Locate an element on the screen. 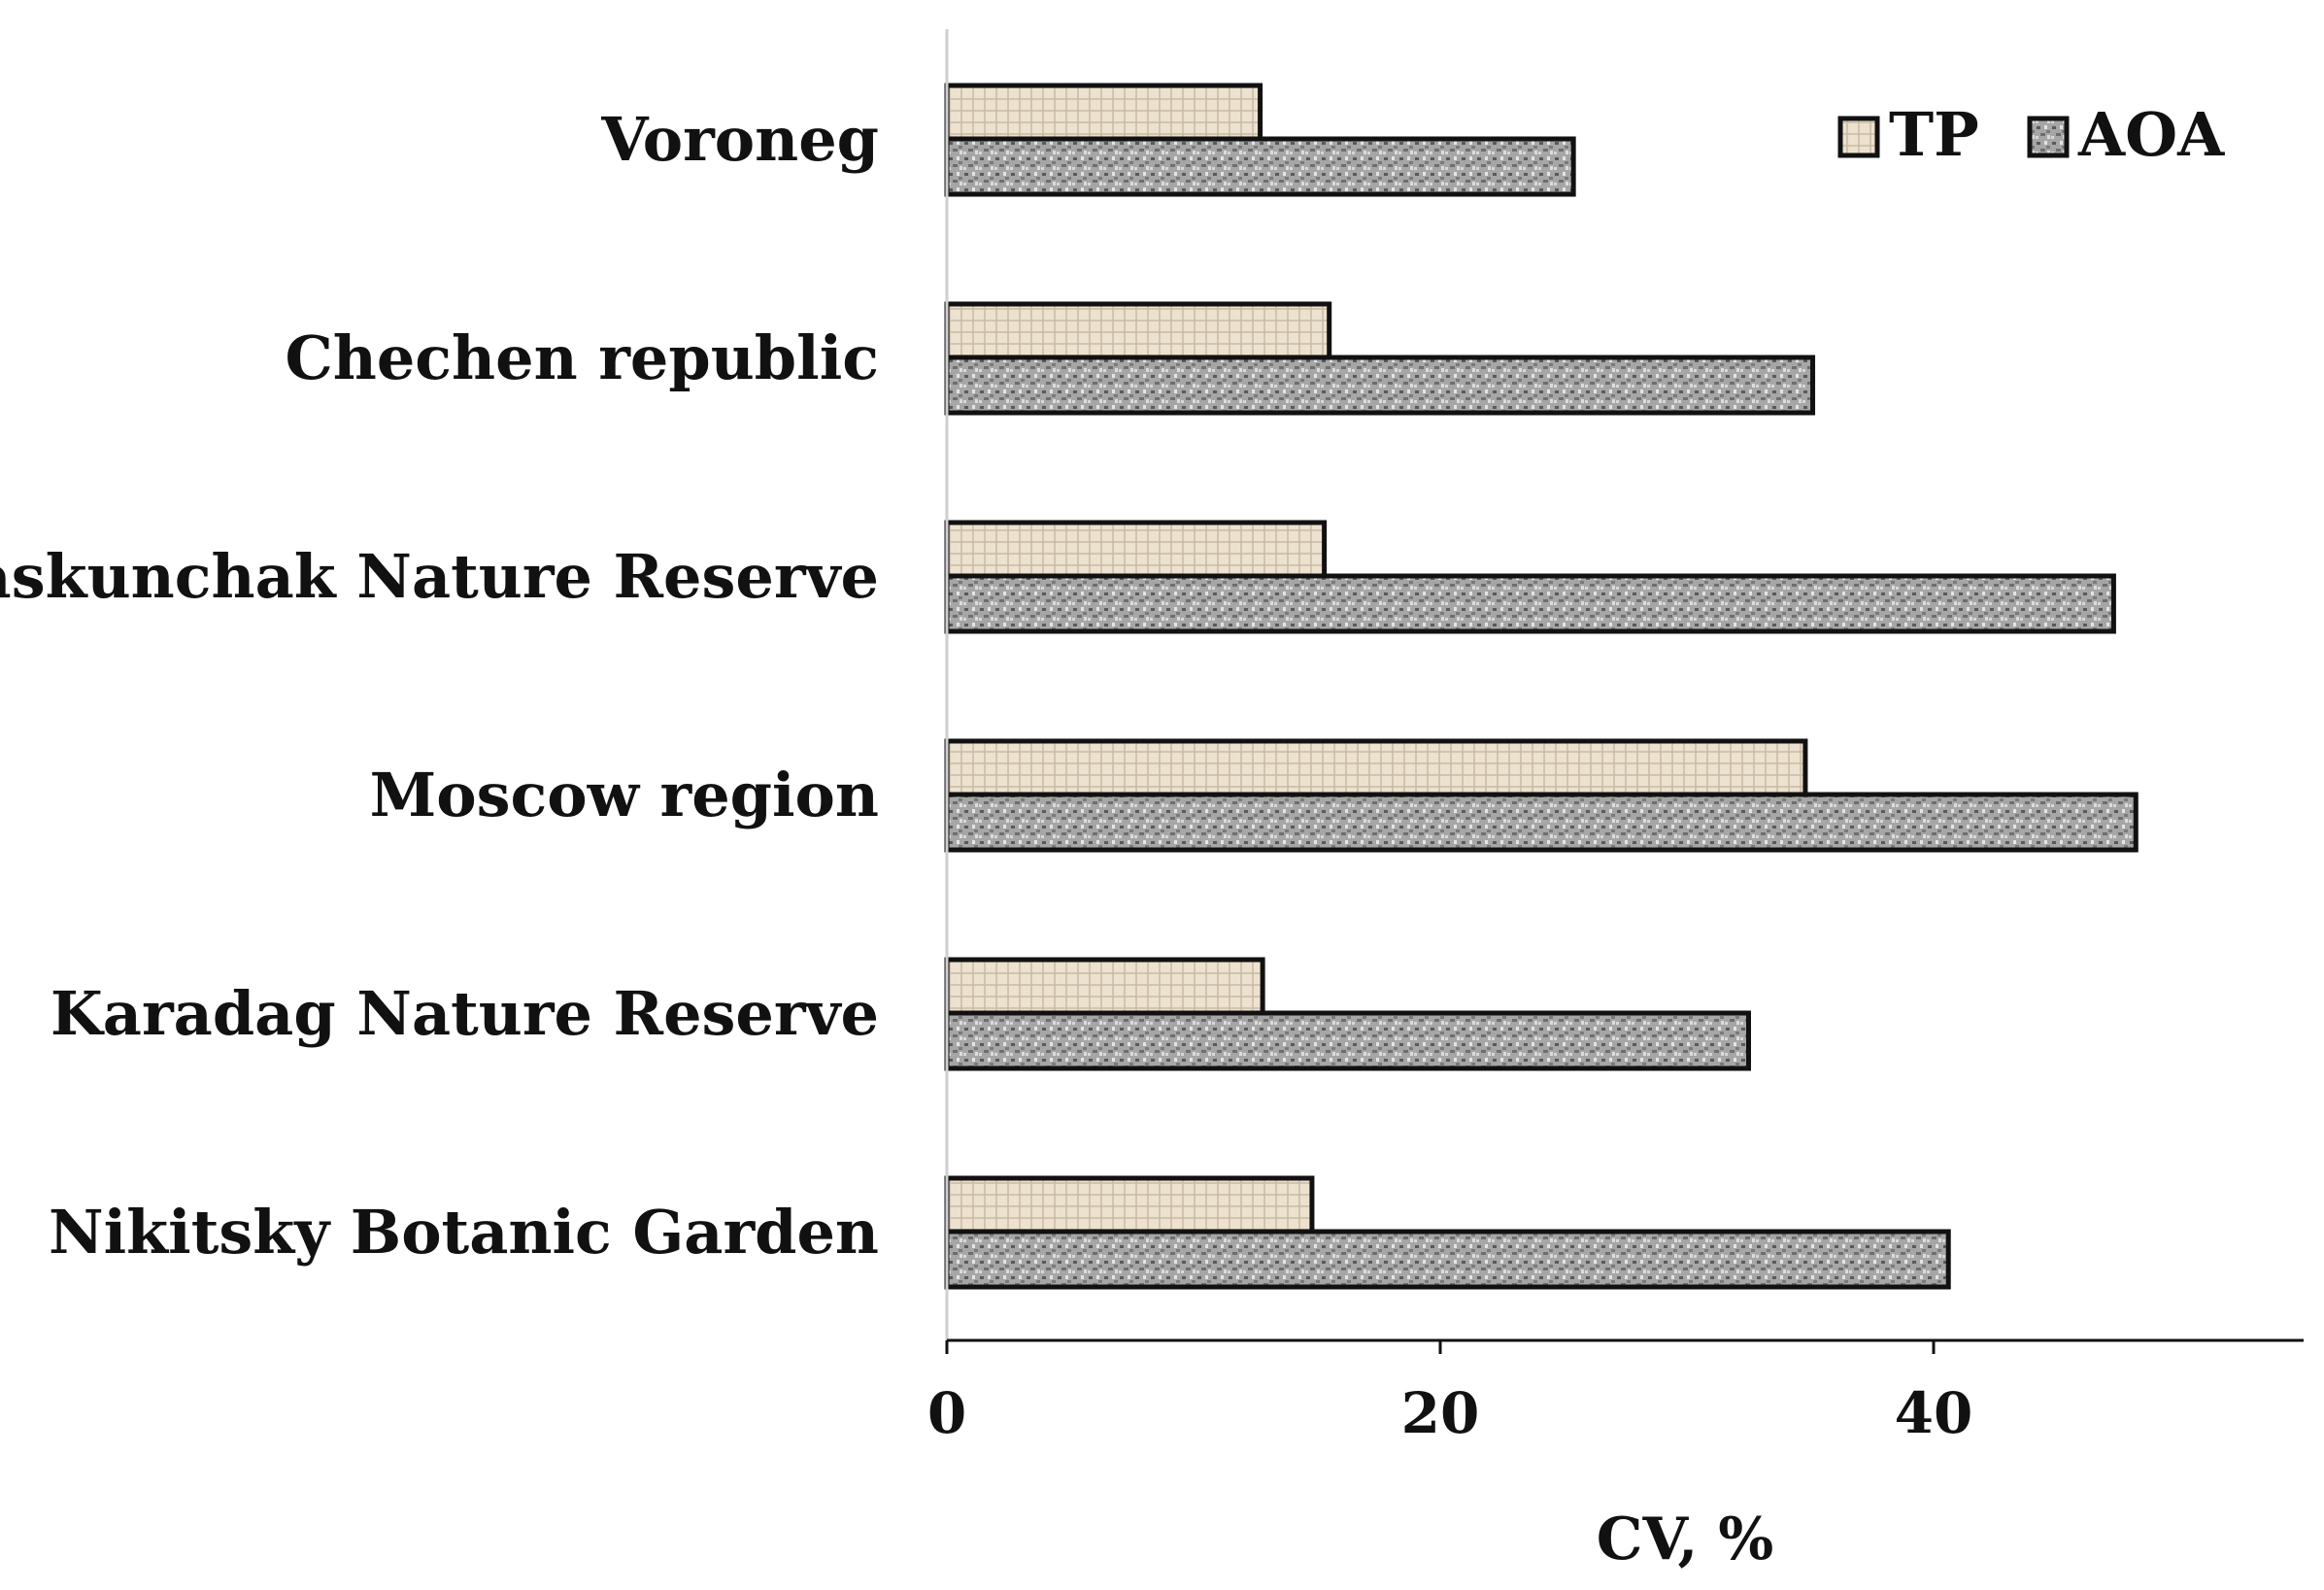 This screenshot has height=1590, width=2324. x-axis-ticks: 0 20 40 is located at coordinates (1450, 1393).